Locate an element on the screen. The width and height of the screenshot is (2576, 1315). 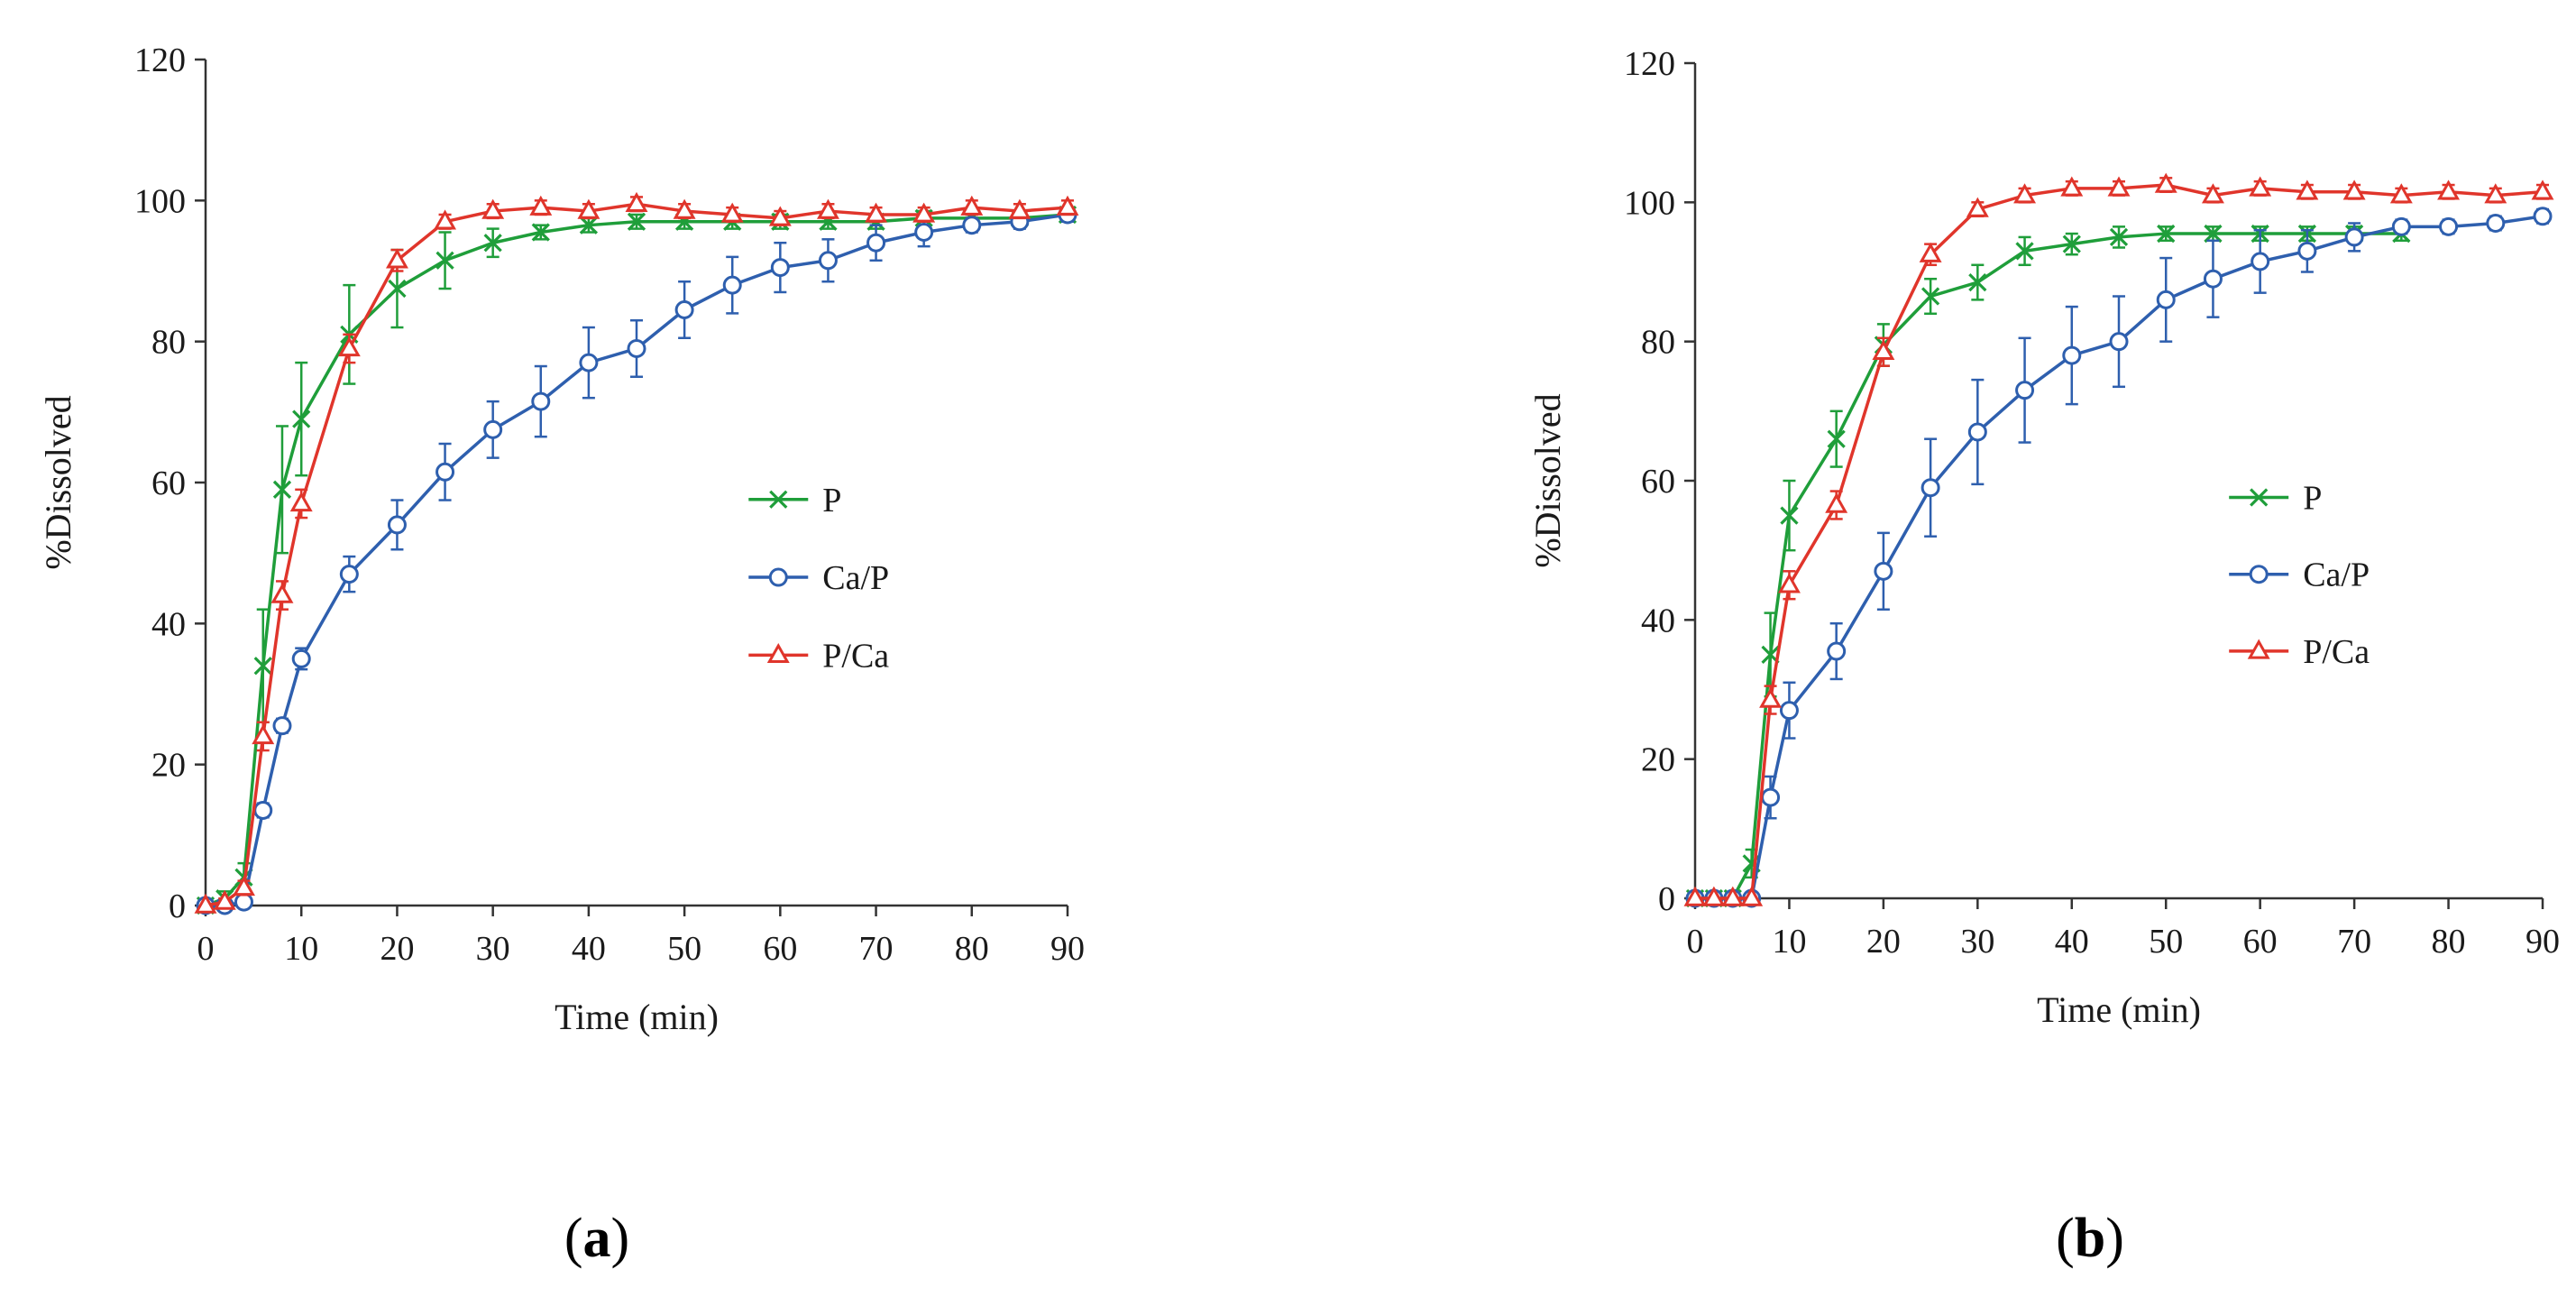
legend-item-p-ca: P/Ca is located at coordinates (818, 656).